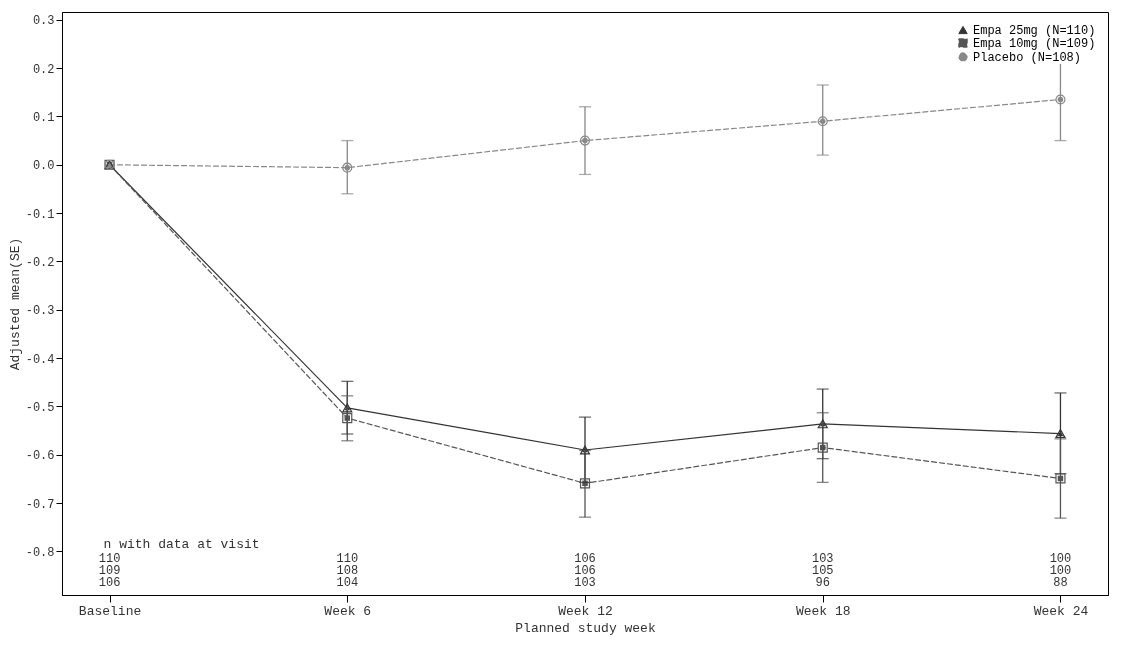 This screenshot has height=654, width=1140. What do you see at coordinates (40, 311) in the screenshot?
I see `y-tick-label: -0.3` at bounding box center [40, 311].